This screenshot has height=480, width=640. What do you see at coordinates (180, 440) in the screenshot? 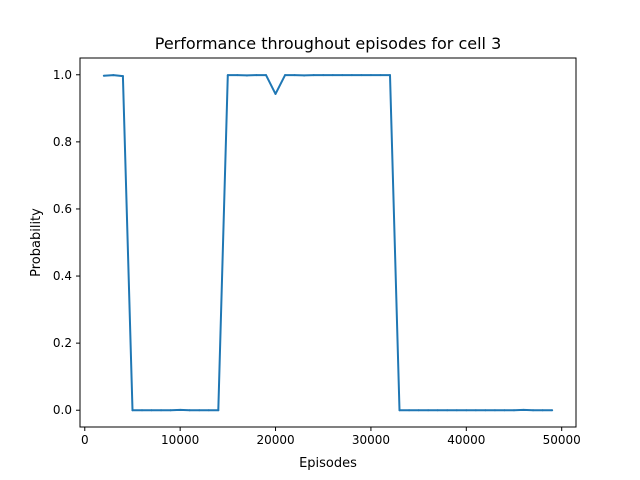
I see `x-tick-label: 10000` at bounding box center [180, 440].